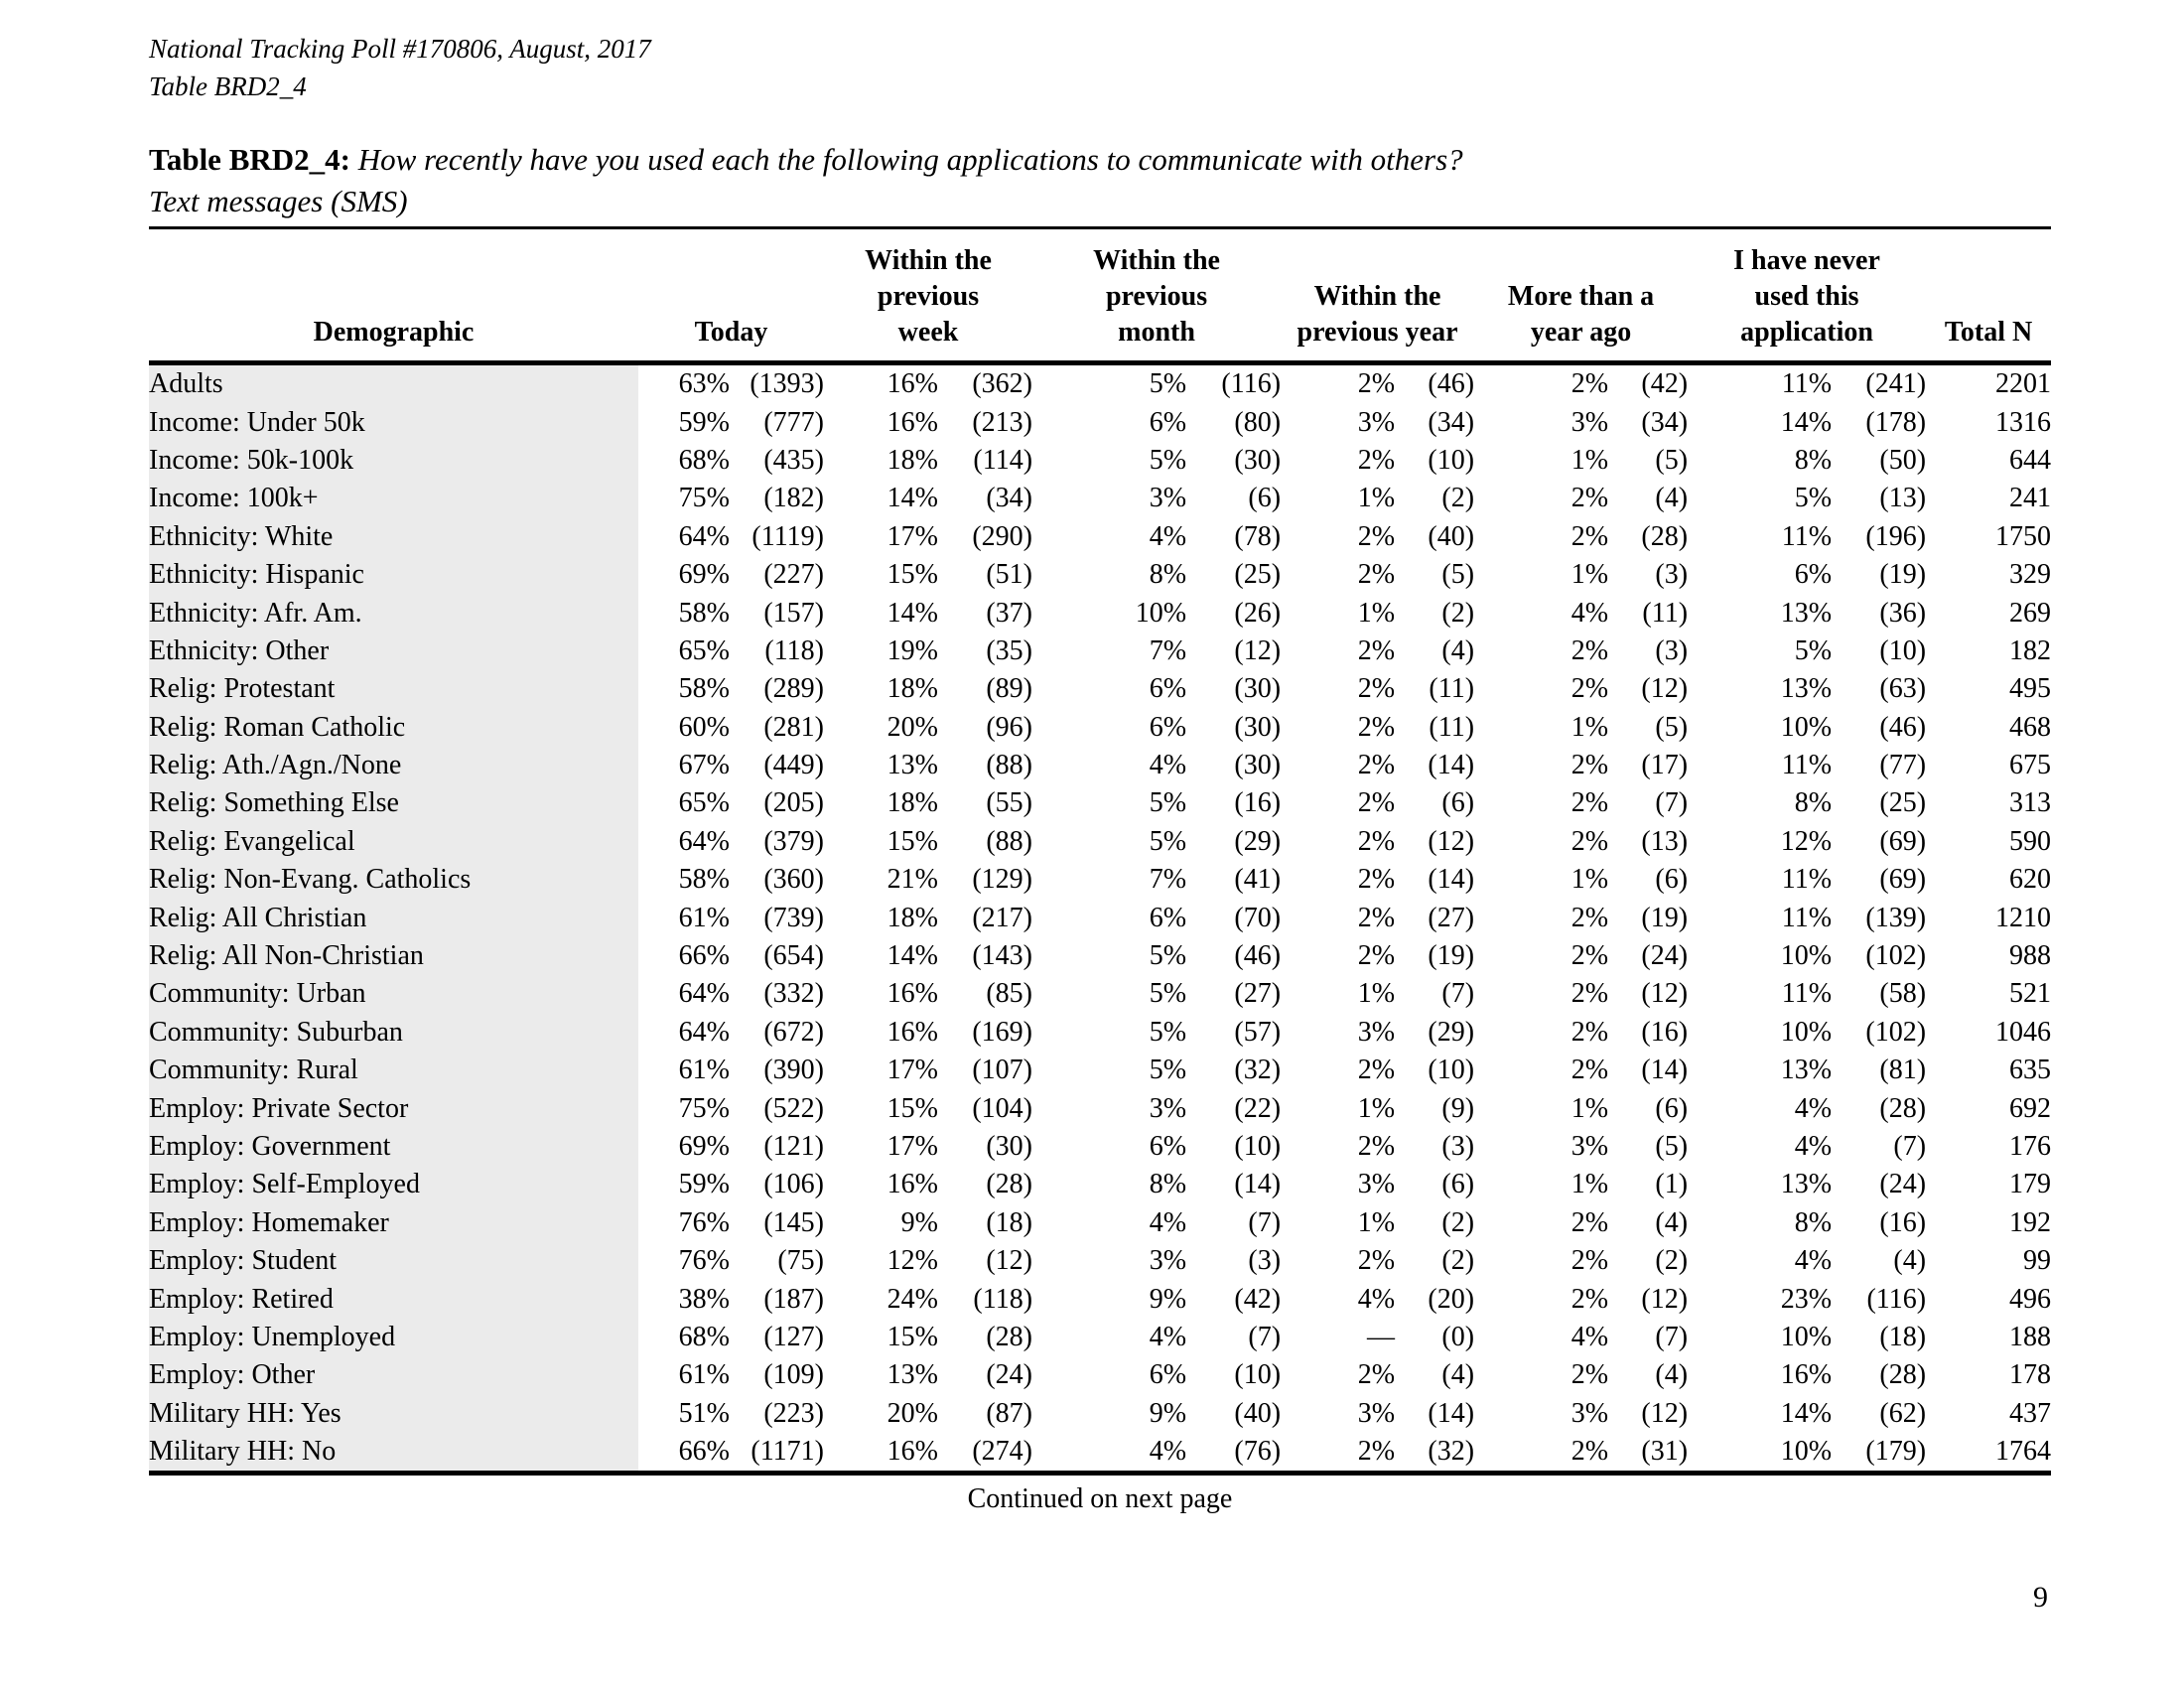  What do you see at coordinates (1806, 1032) in the screenshot?
I see `never-pct: 10%` at bounding box center [1806, 1032].